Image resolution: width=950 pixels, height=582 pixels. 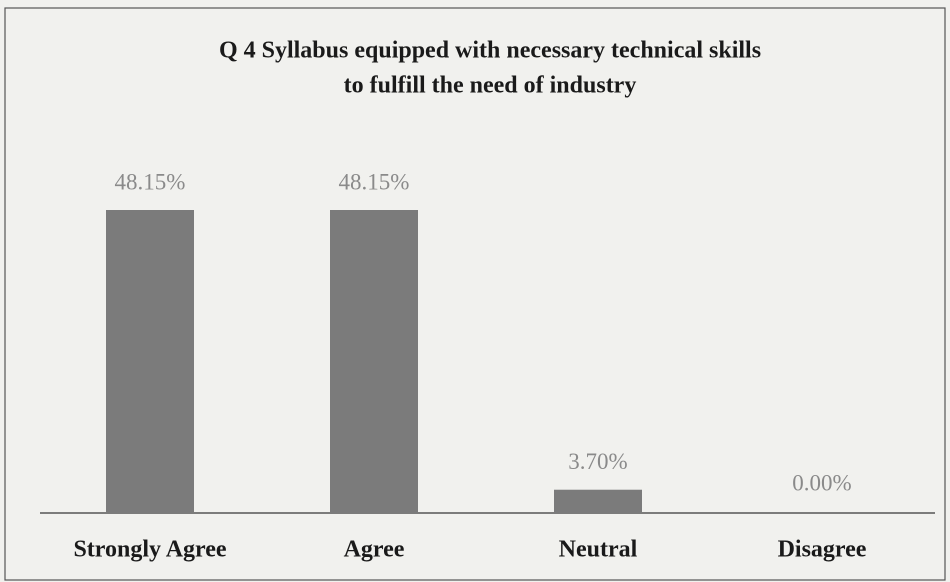 I want to click on x-tick-label: Strongly Agree, so click(x=149, y=550).